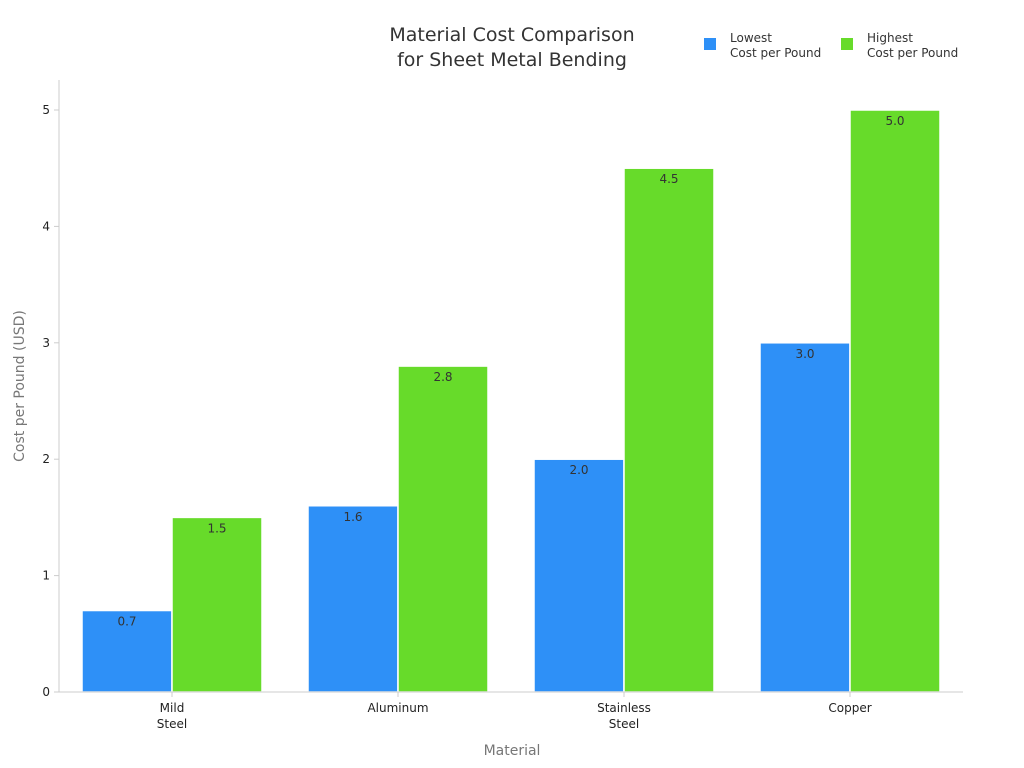 Image resolution: width=1024 pixels, height=768 pixels. I want to click on chart-title-line-1: Material Cost Comparison, so click(511, 35).